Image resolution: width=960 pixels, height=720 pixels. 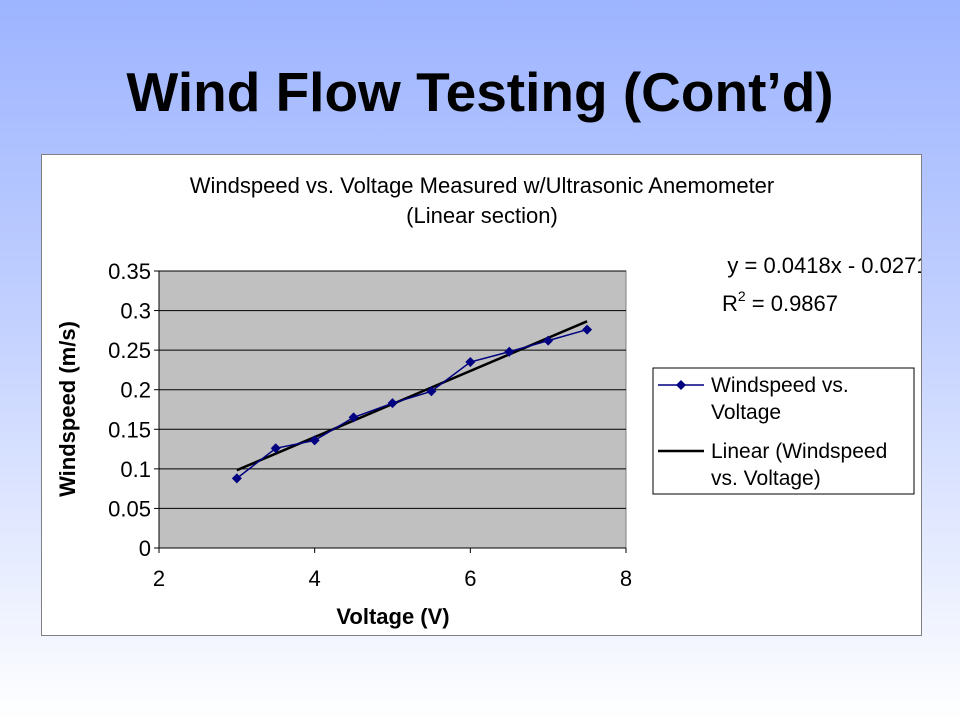 I want to click on legend-series-label-line2: Voltage, so click(x=746, y=412).